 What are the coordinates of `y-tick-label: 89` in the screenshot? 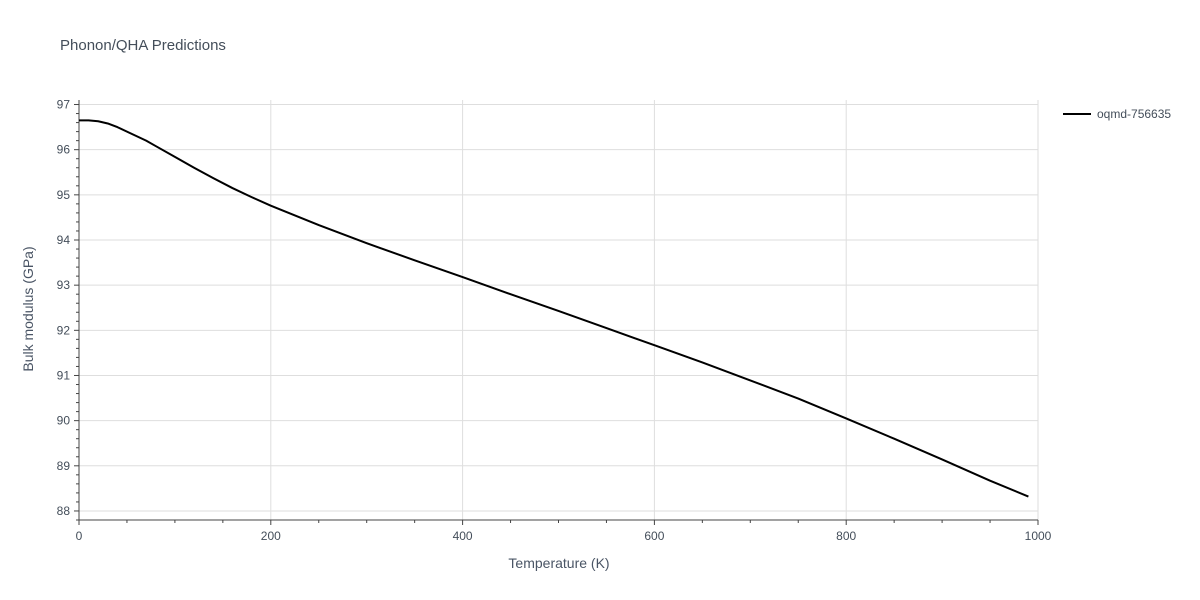 It's located at (64, 466).